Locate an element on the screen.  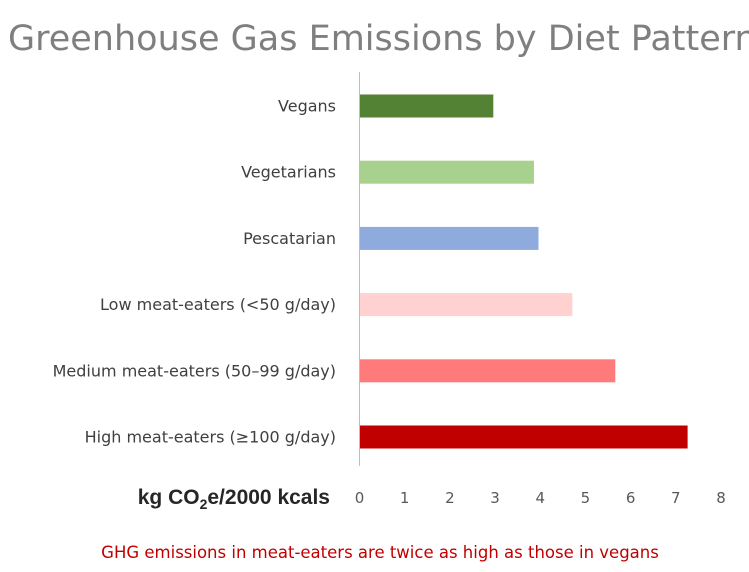
category-label-2: Pescatarian is located at coordinates (289, 238).